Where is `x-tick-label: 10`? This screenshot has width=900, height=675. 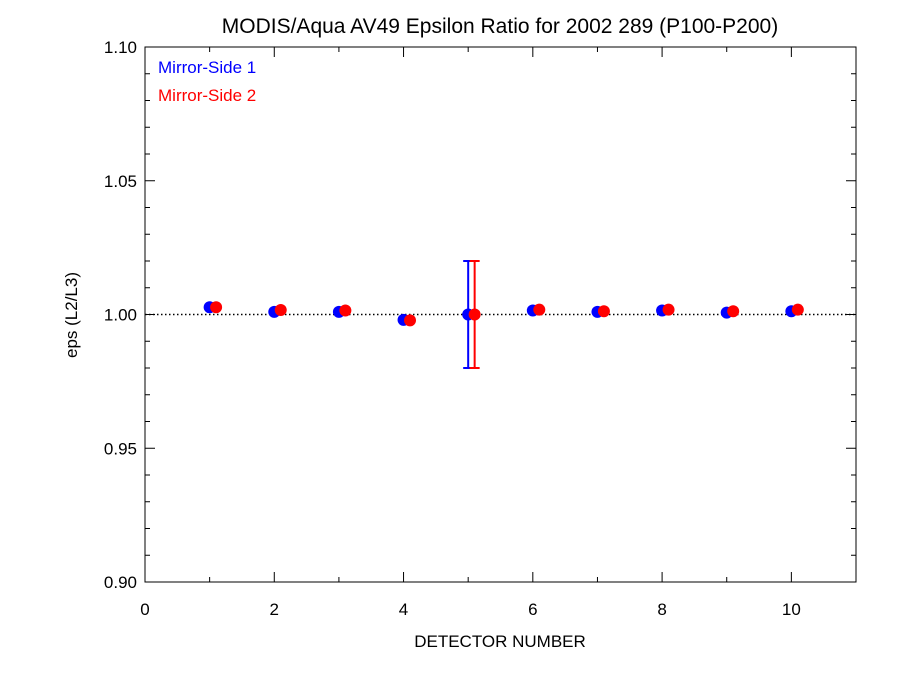
x-tick-label: 10 is located at coordinates (791, 609).